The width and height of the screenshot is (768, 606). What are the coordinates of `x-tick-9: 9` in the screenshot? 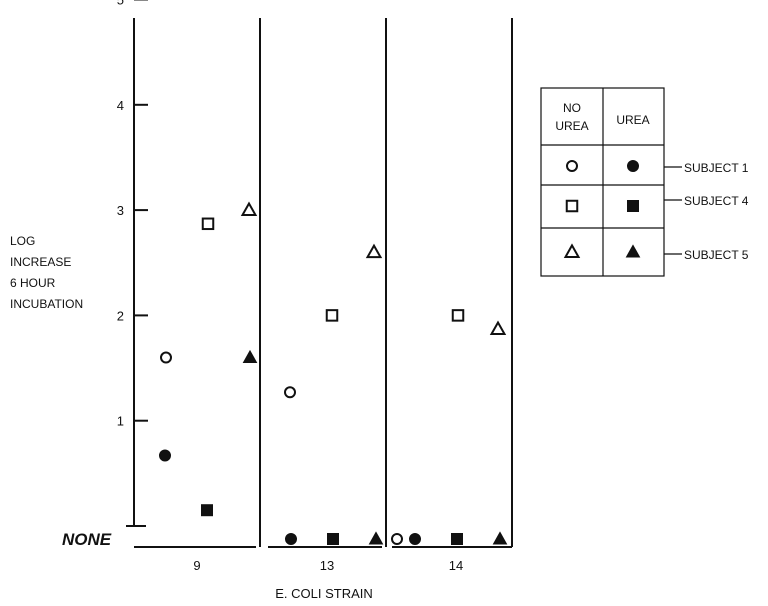 It's located at (196, 565).